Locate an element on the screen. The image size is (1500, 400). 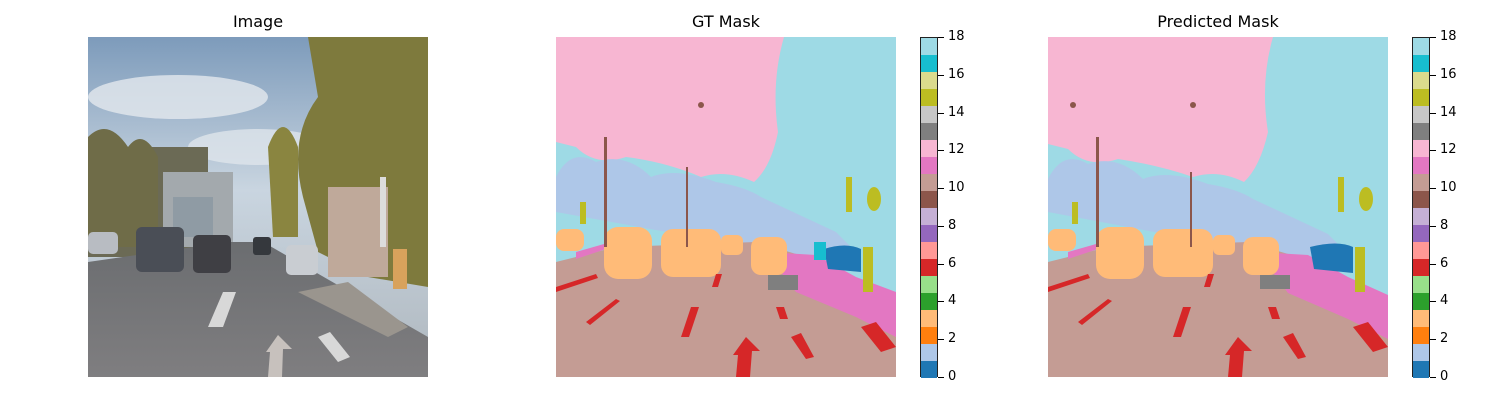
image-panel-title: Image is located at coordinates (258, 21).